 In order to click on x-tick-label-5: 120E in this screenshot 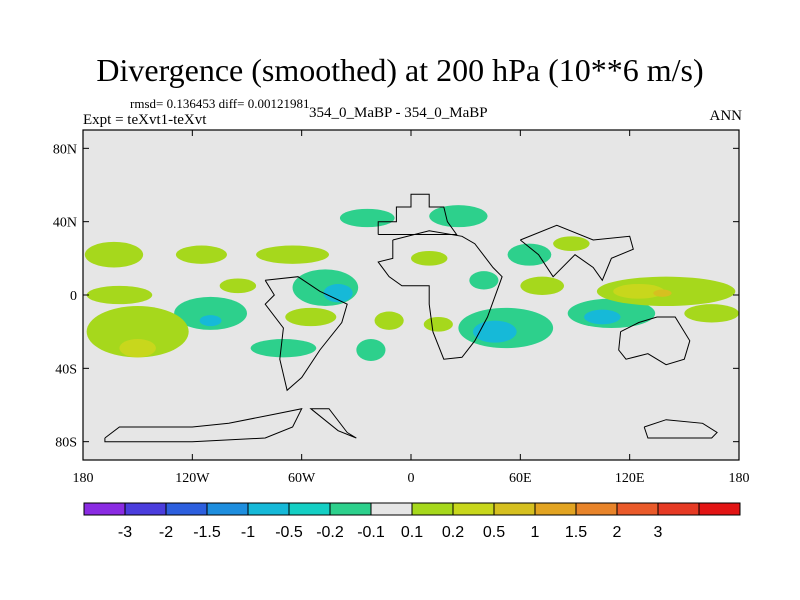, I will do `click(630, 478)`.